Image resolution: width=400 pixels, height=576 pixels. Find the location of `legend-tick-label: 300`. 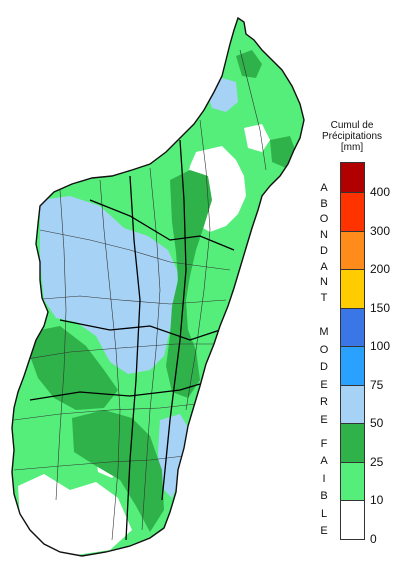

legend-tick-label: 300 is located at coordinates (380, 230).